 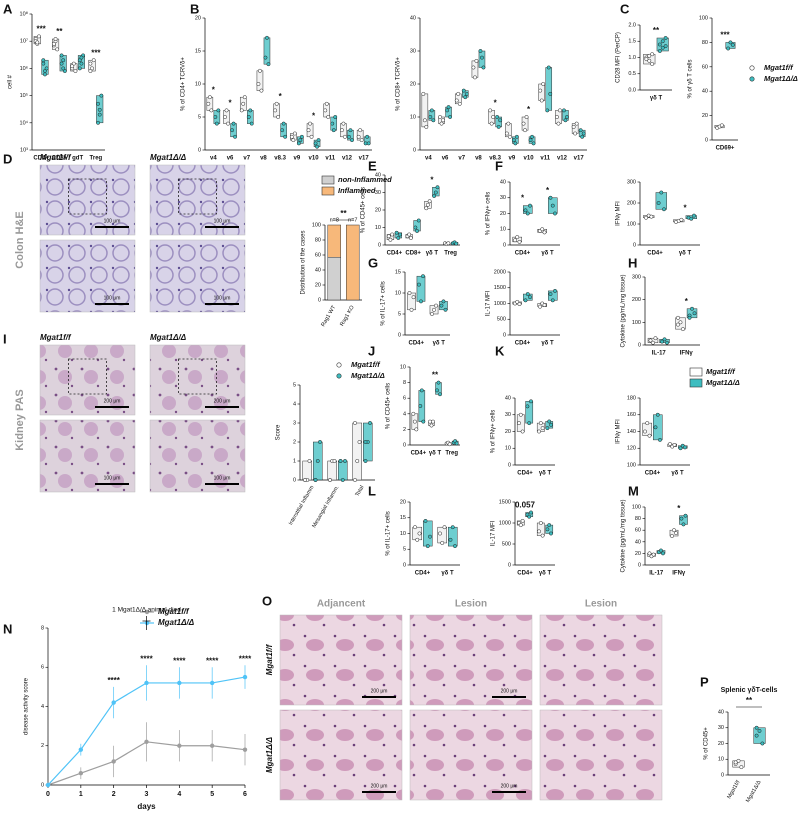 What do you see at coordinates (636, 300) in the screenshot?
I see `y-tick-label: 200` at bounding box center [636, 300].